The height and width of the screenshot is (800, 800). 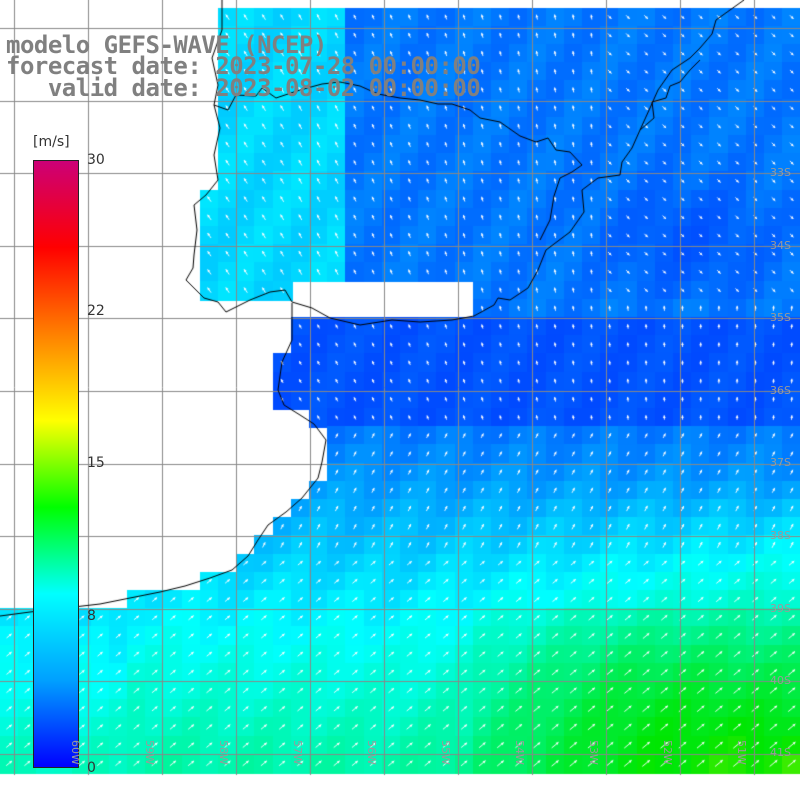 What do you see at coordinates (56, 464) in the screenshot?
I see `colorbar-gradient` at bounding box center [56, 464].